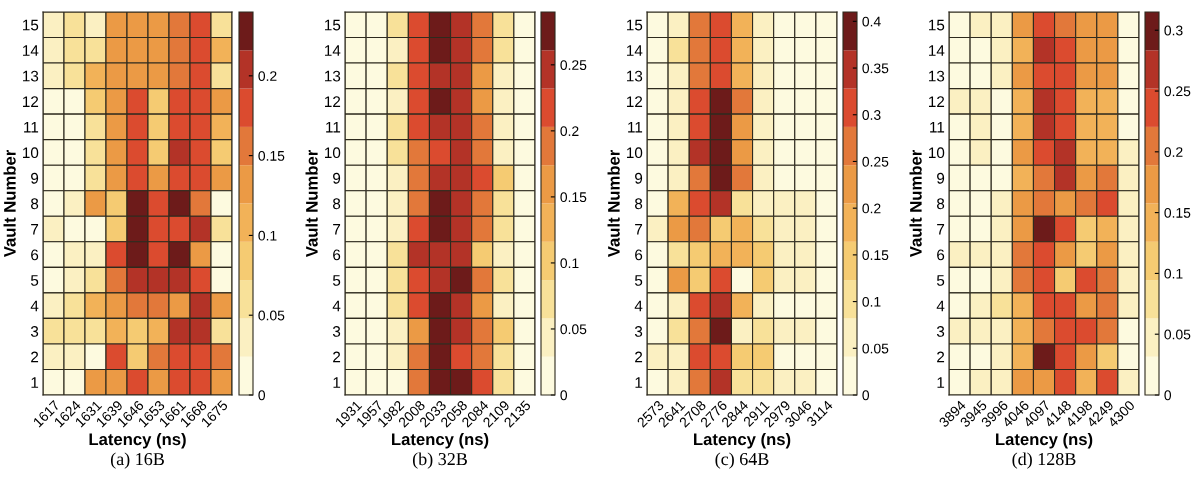 This screenshot has width=1204, height=483. I want to click on text: (a) 16B, so click(137, 460).